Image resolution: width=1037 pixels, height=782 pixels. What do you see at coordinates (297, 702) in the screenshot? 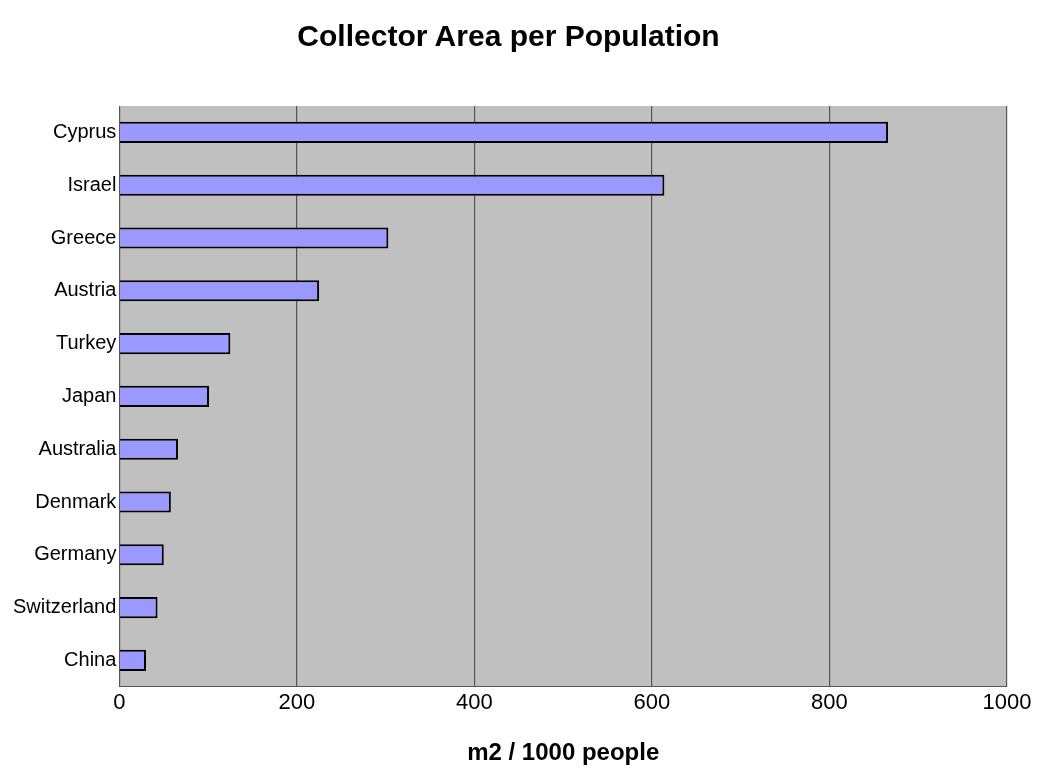
I see `x-tick-label: 200` at bounding box center [297, 702].